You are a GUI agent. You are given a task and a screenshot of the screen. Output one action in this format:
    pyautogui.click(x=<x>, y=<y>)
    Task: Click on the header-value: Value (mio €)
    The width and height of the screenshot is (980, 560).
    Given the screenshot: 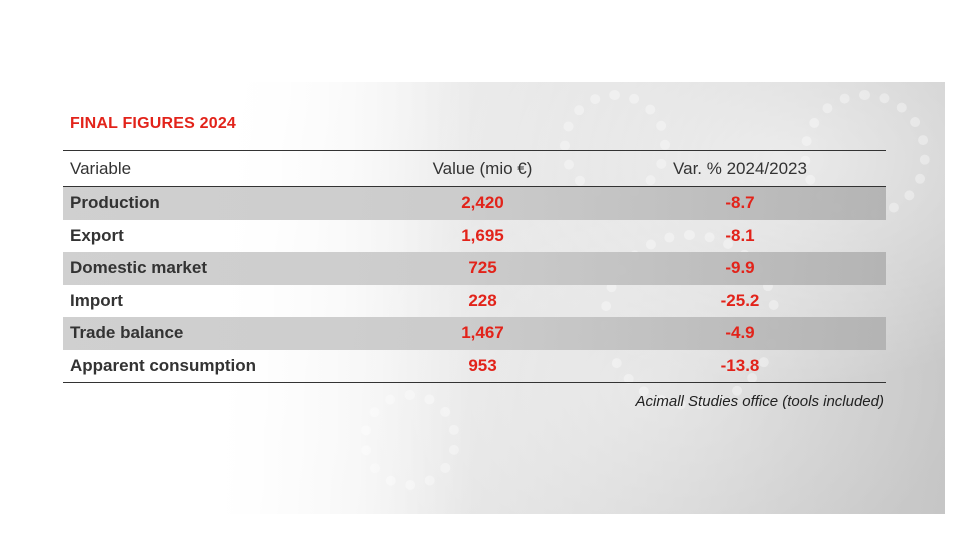 What is the action you would take?
    pyautogui.click(x=482, y=168)
    